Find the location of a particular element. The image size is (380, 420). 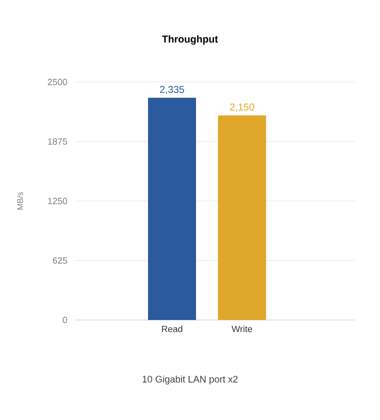

data-label: 2,150 is located at coordinates (242, 108).